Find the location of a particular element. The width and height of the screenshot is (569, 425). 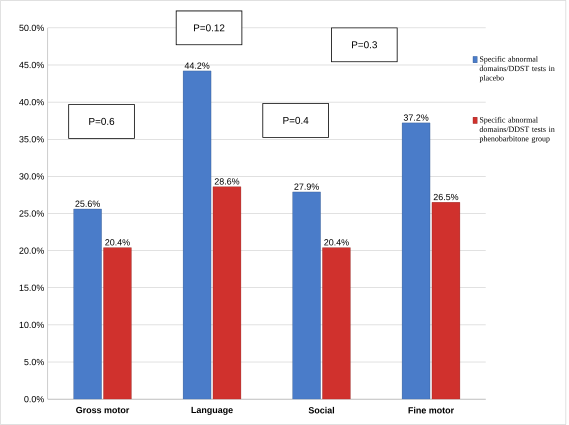

y-tick-label: 0.0% is located at coordinates (34, 399).